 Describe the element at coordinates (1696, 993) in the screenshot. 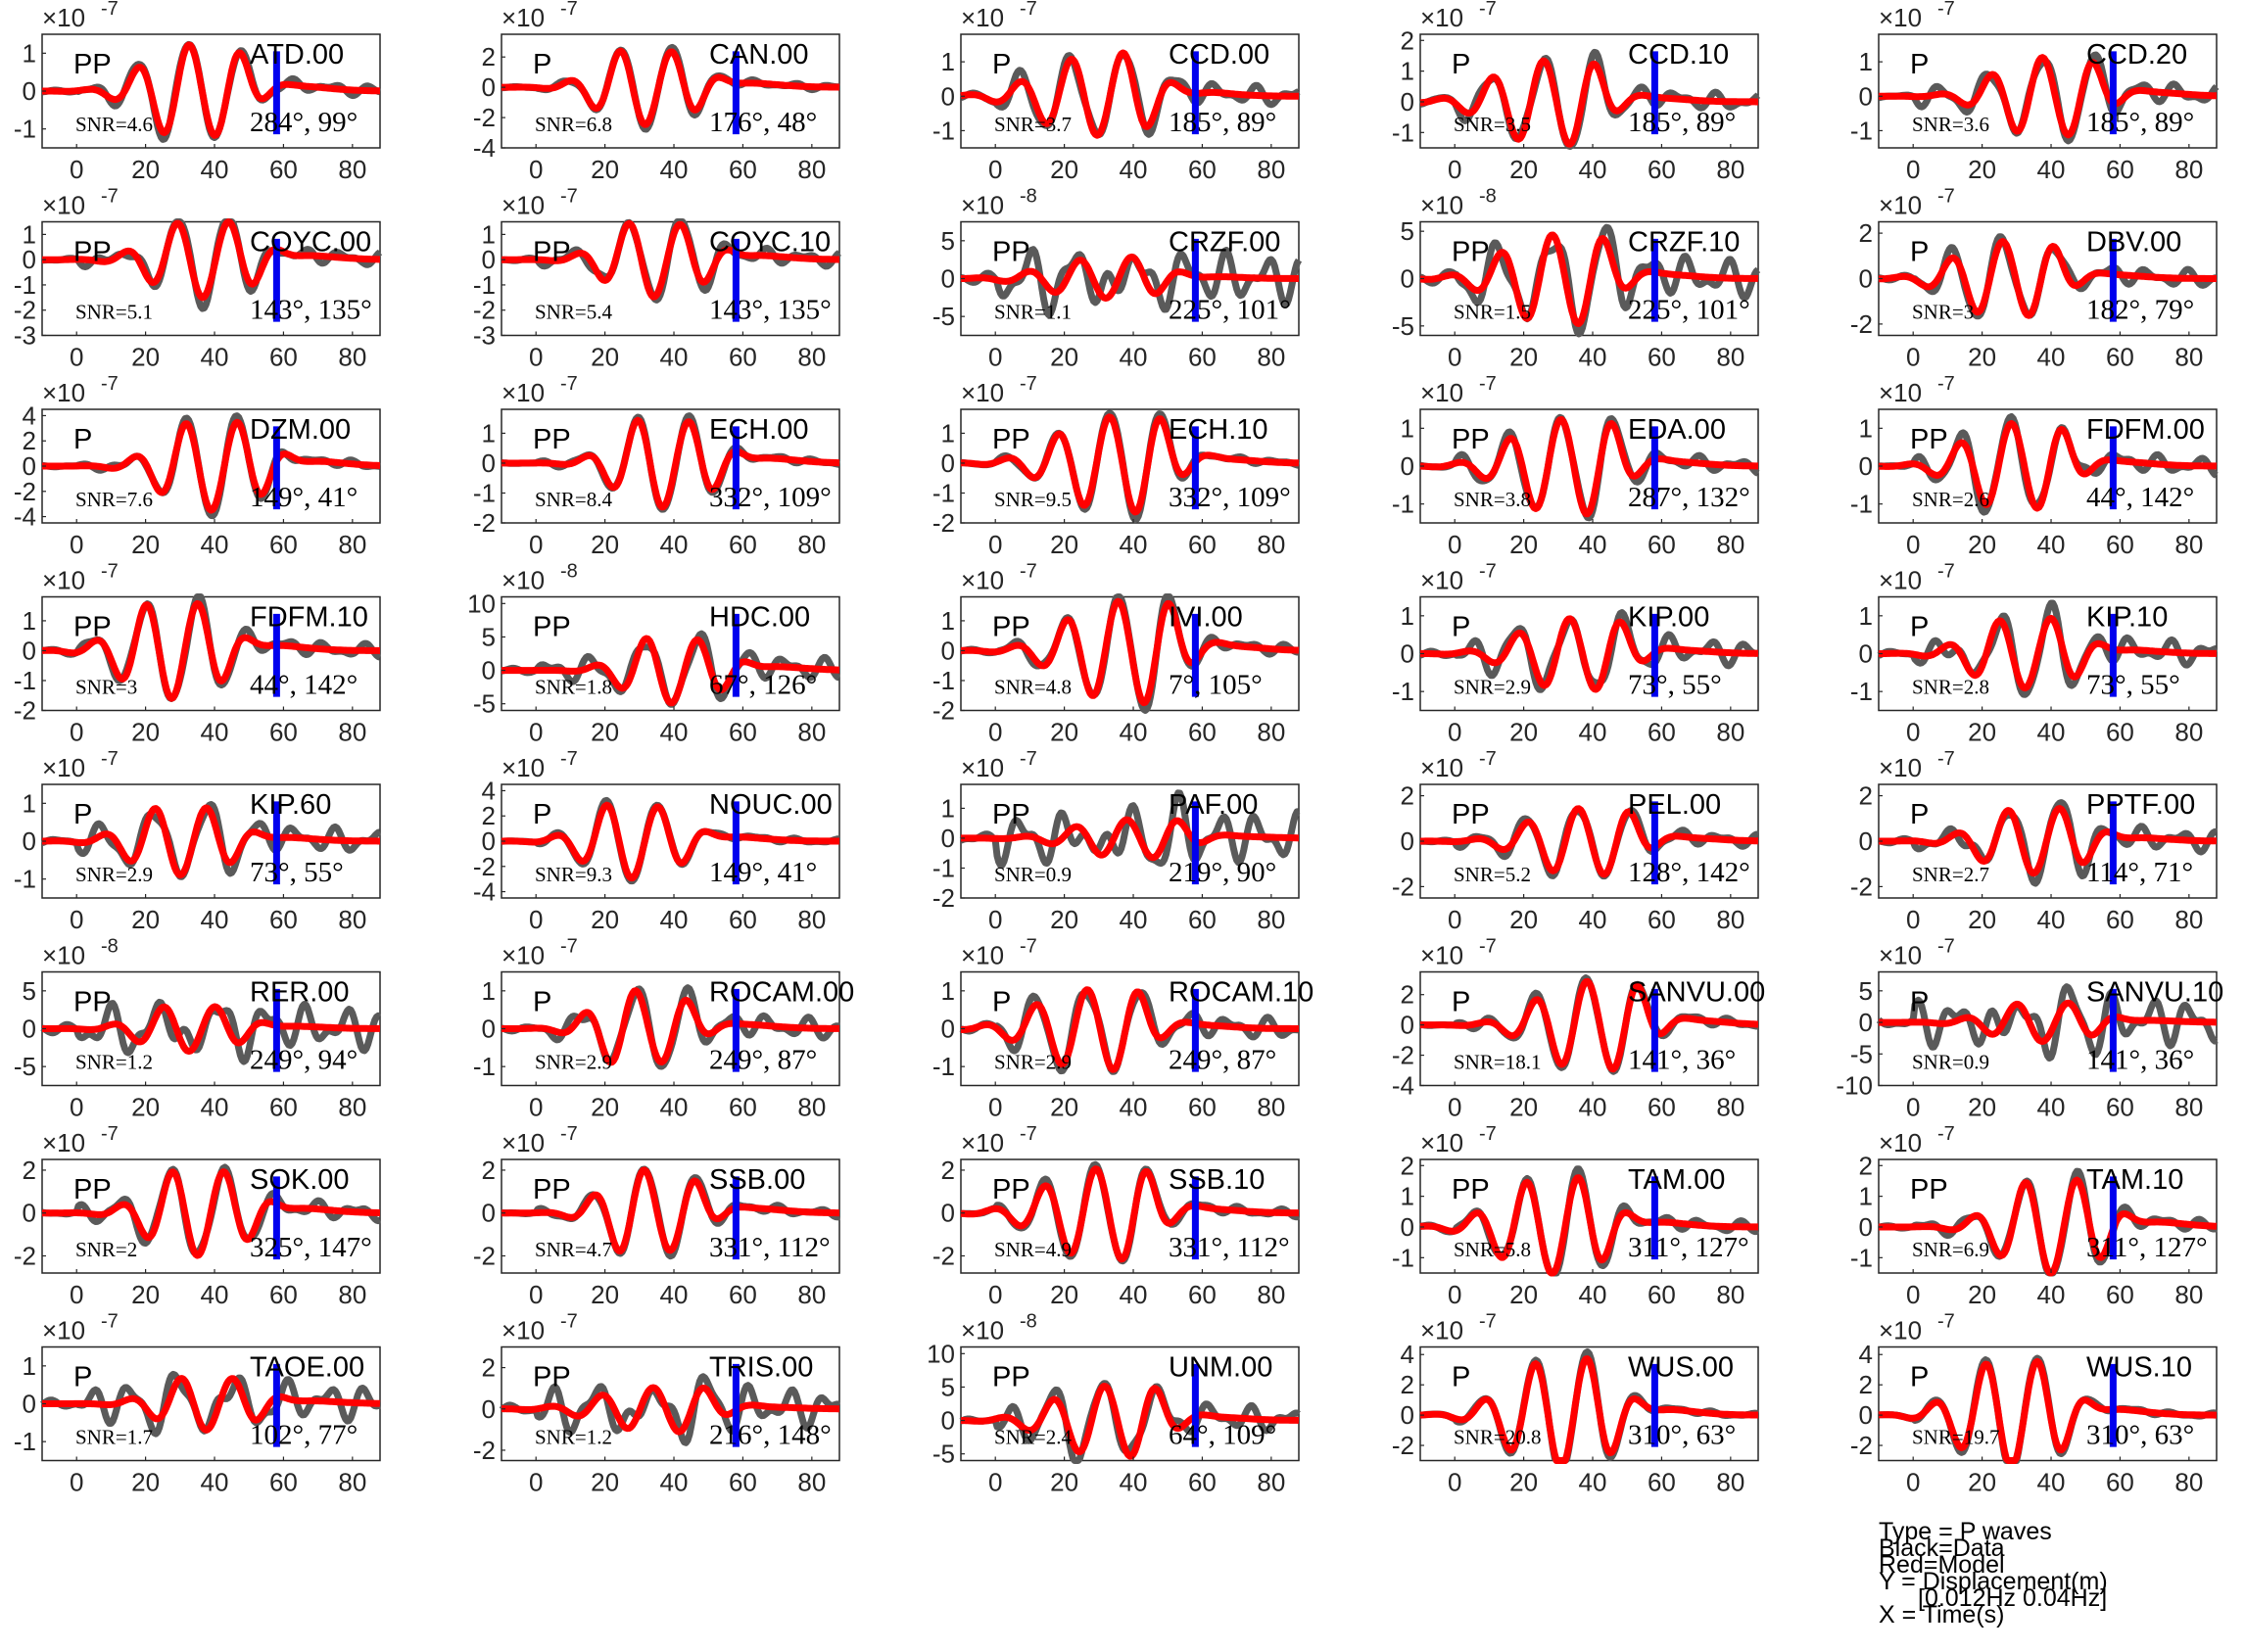

I see `station-label: SANVU.00` at that location.